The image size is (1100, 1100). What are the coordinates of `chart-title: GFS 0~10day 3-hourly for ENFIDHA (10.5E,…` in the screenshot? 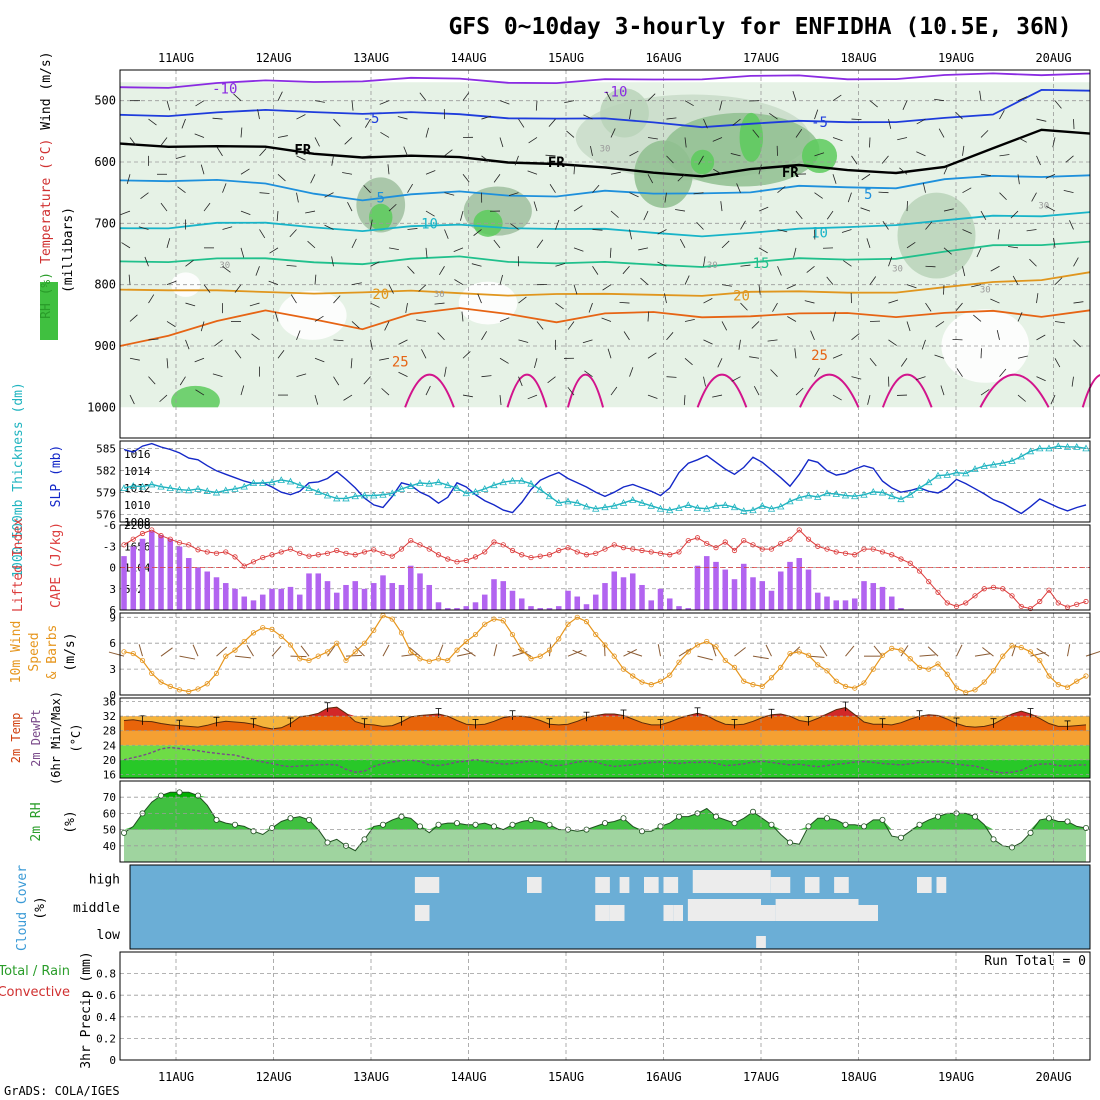 It's located at (759, 27).